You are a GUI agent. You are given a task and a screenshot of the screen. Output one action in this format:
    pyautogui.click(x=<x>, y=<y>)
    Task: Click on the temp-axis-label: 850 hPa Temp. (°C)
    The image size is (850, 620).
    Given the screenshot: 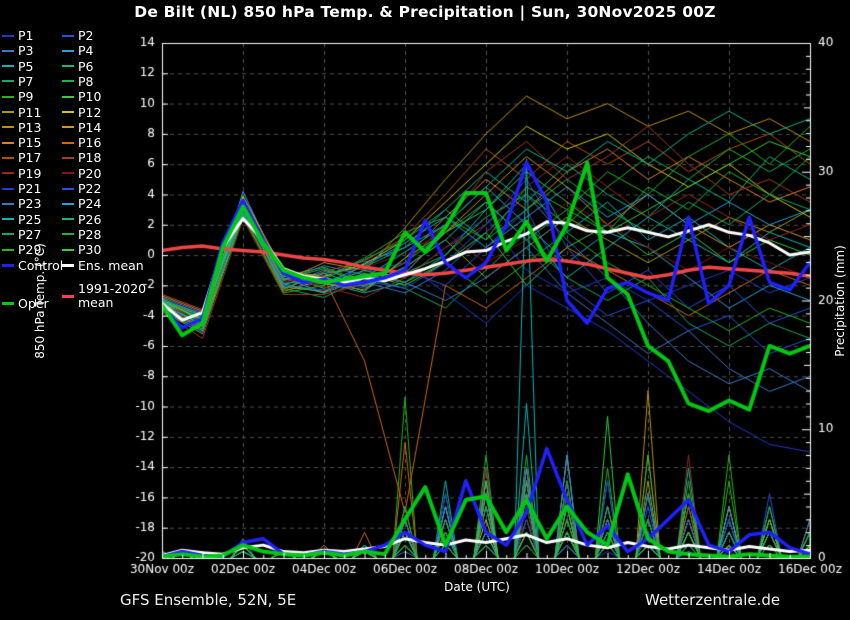 What is the action you would take?
    pyautogui.click(x=40, y=301)
    